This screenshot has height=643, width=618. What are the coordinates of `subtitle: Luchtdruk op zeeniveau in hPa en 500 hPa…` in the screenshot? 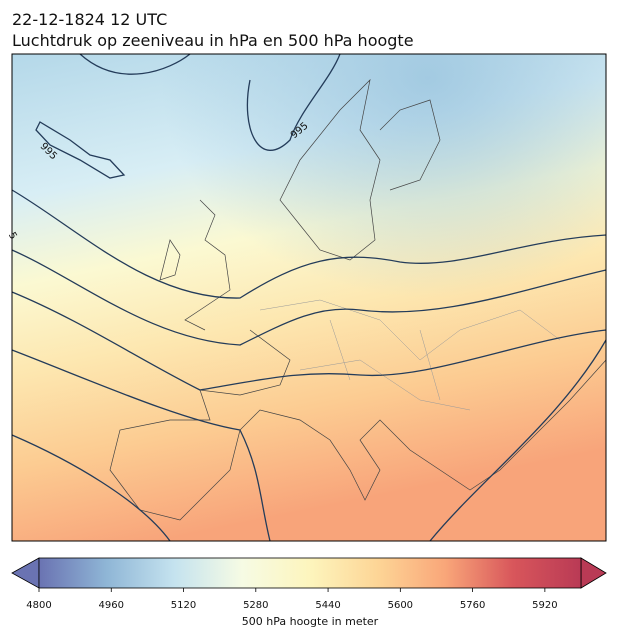 It's located at (213, 40).